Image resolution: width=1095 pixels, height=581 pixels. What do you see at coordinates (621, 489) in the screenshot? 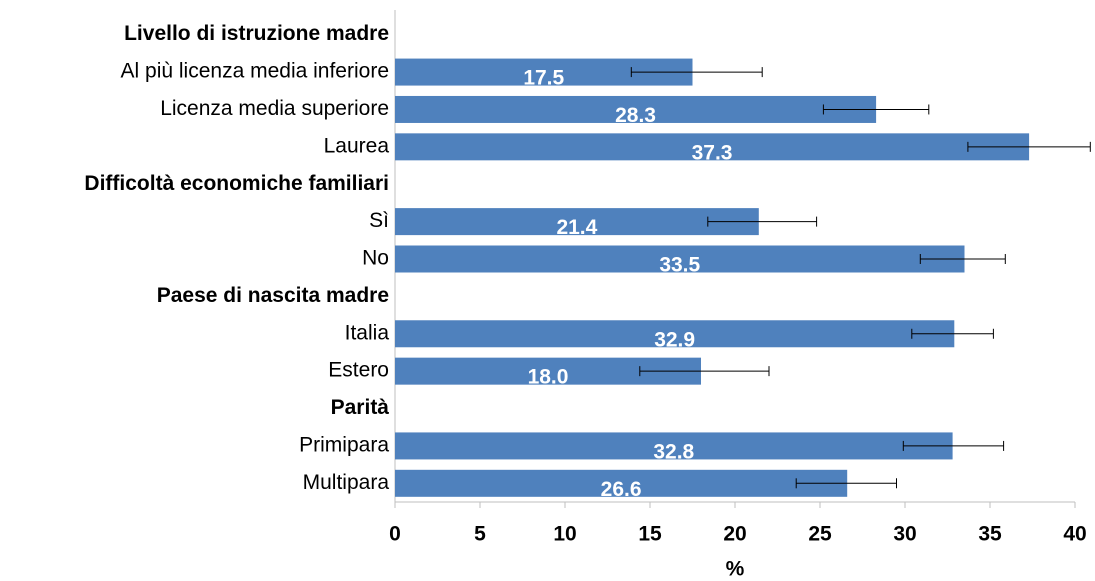
I see `value-label: 26.6` at bounding box center [621, 489].